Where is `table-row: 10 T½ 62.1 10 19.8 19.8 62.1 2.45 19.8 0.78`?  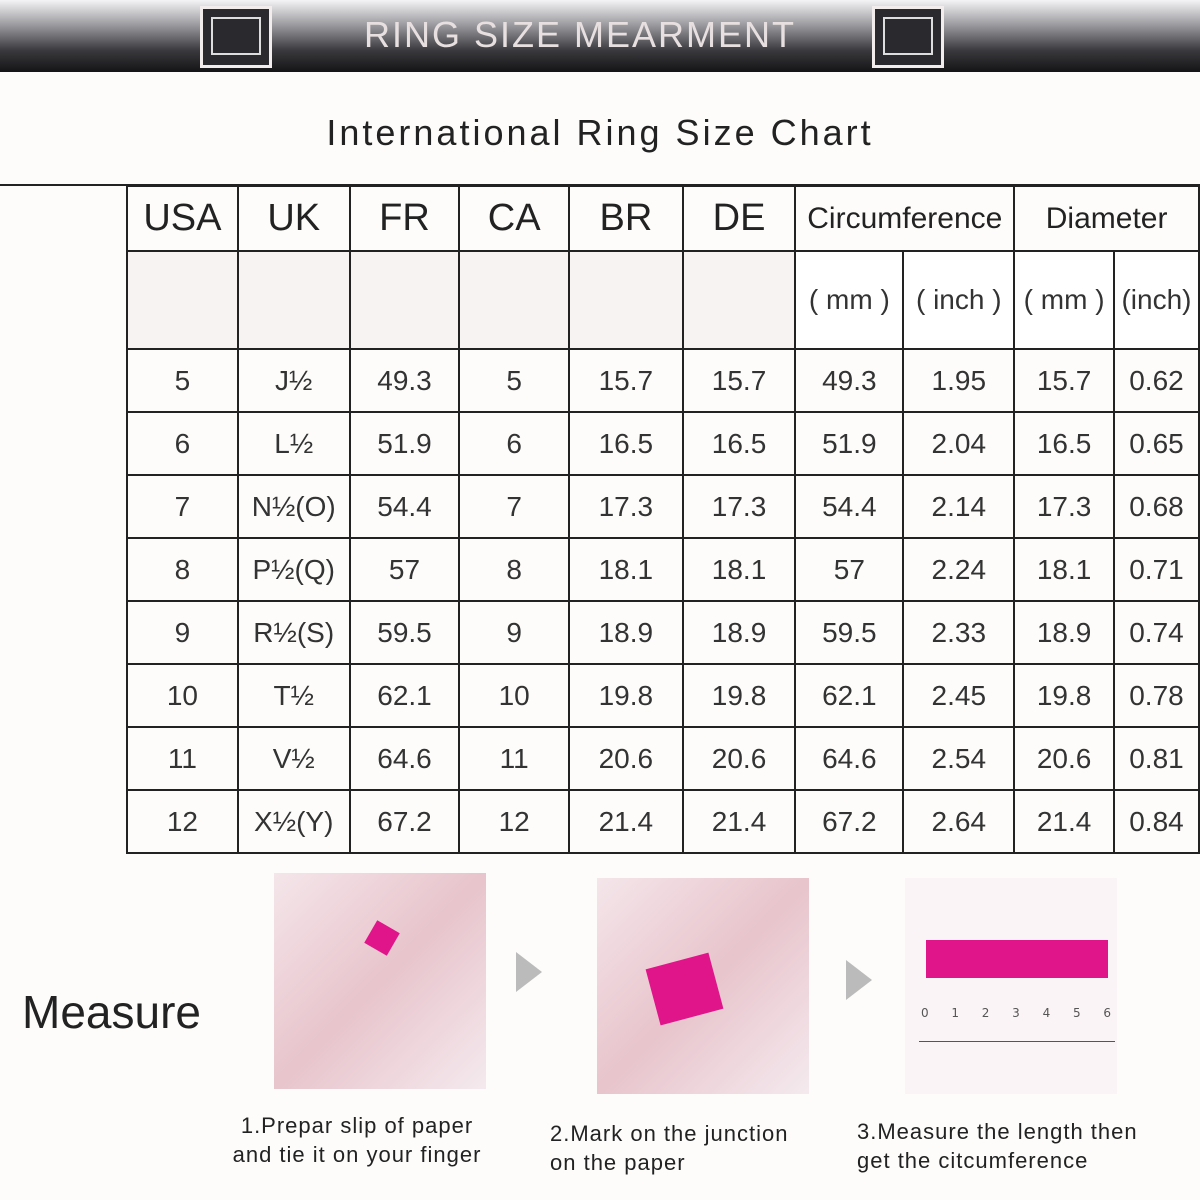
table-row: 10 T½ 62.1 10 19.8 19.8 62.1 2.45 19.8 0.78 is located at coordinates (663, 695).